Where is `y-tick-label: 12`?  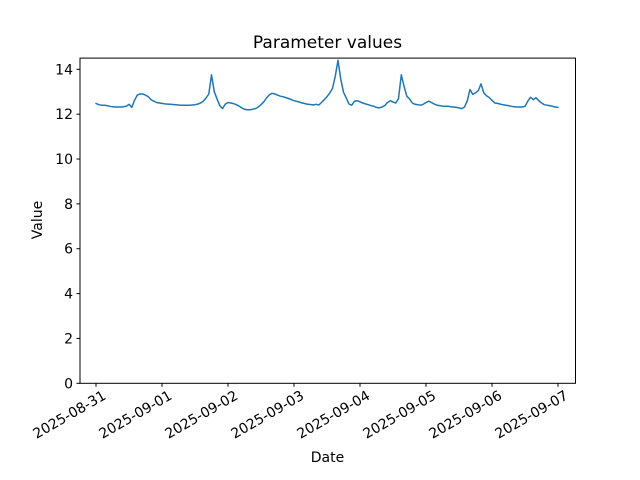 y-tick-label: 12 is located at coordinates (64, 115).